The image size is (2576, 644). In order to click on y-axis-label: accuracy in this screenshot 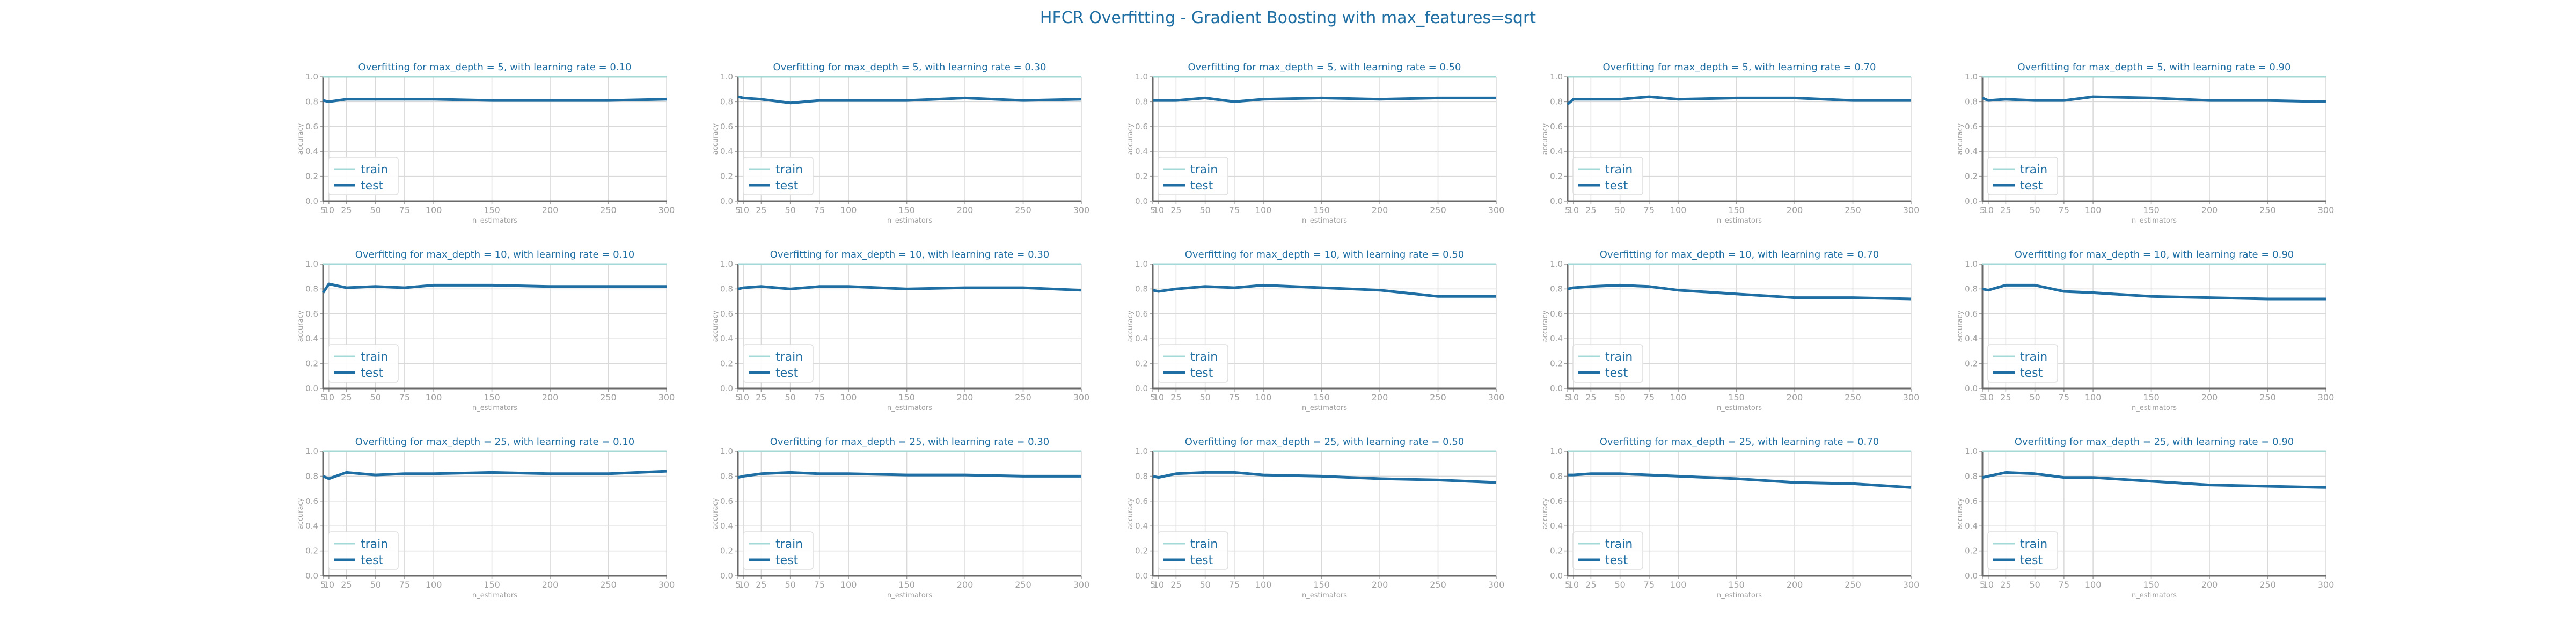, I will do `click(301, 326)`.